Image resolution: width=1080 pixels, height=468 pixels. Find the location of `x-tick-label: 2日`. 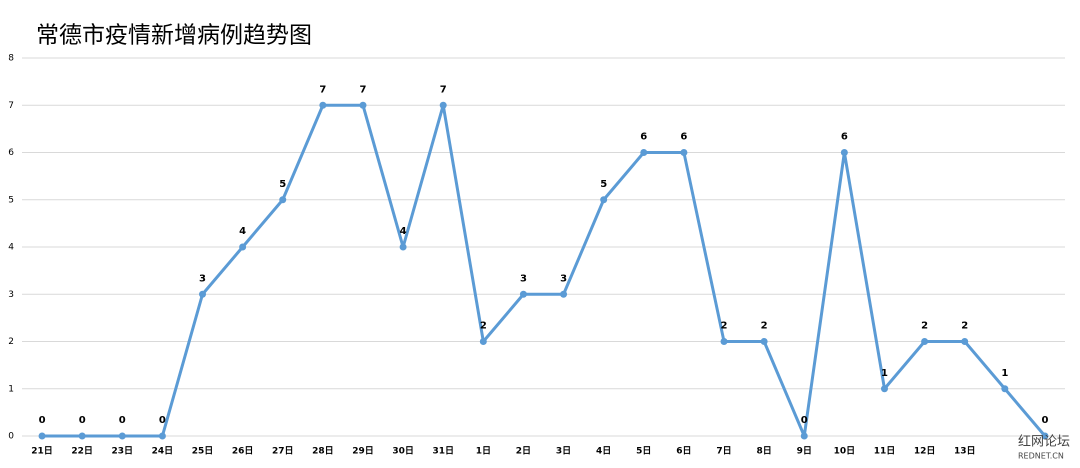

x-tick-label: 2日 is located at coordinates (523, 451).